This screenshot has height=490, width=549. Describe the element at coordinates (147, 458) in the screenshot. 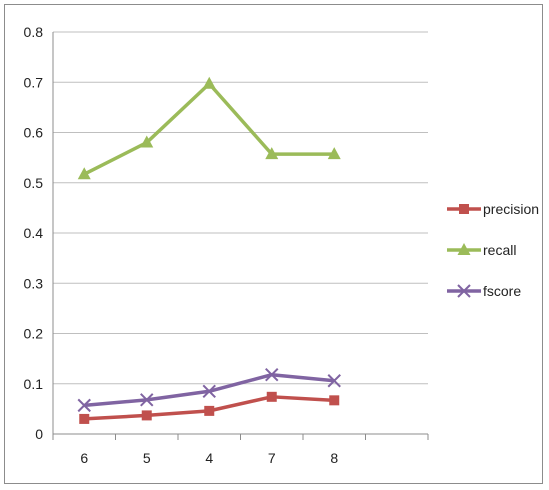

I see `x-tick-label: 5` at that location.